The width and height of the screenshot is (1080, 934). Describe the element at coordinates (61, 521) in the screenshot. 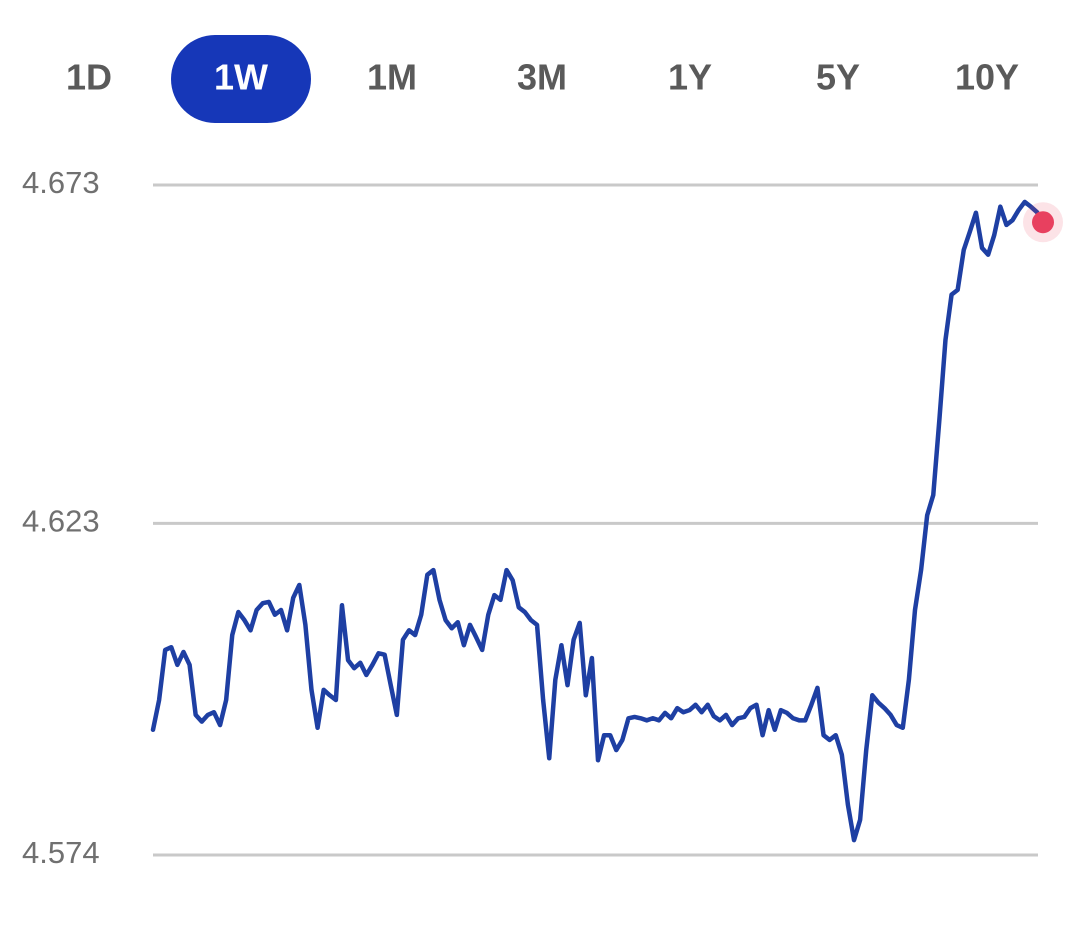

I see `y-tick-label: 4.623` at that location.